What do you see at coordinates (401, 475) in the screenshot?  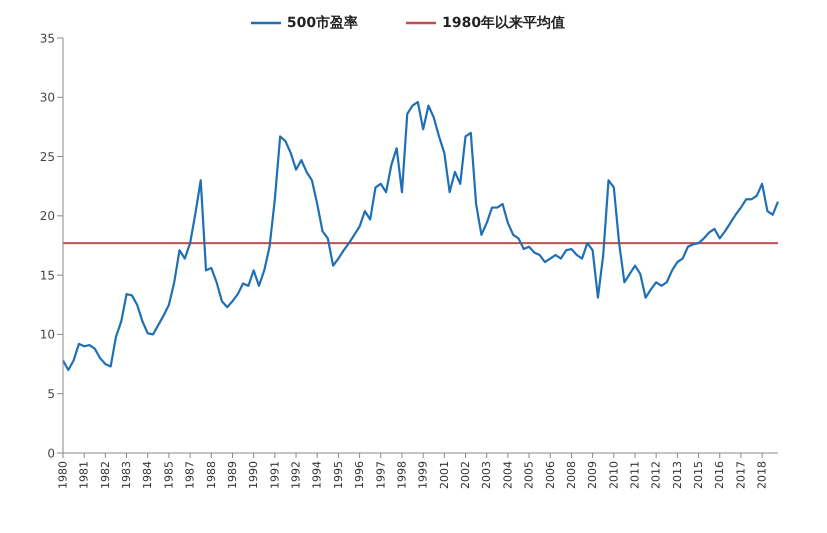 I see `x-tick-label: 1998` at bounding box center [401, 475].